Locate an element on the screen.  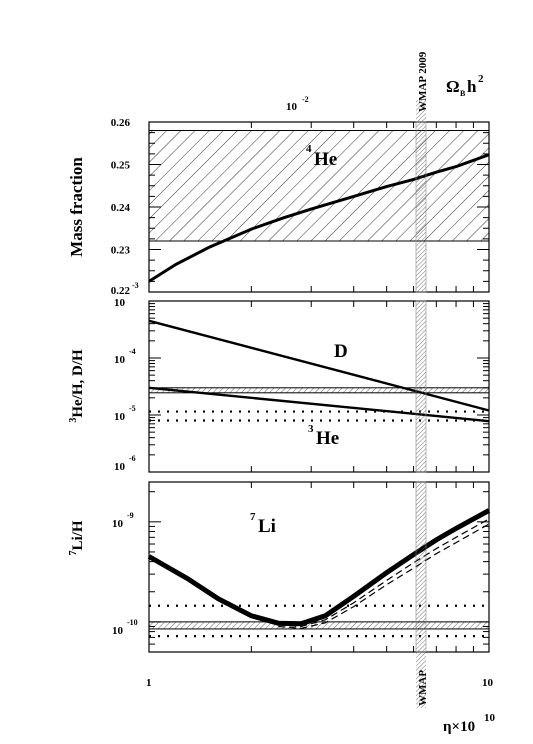
dhe3-y-tick-exponent: -5 is located at coordinates (132, 408).